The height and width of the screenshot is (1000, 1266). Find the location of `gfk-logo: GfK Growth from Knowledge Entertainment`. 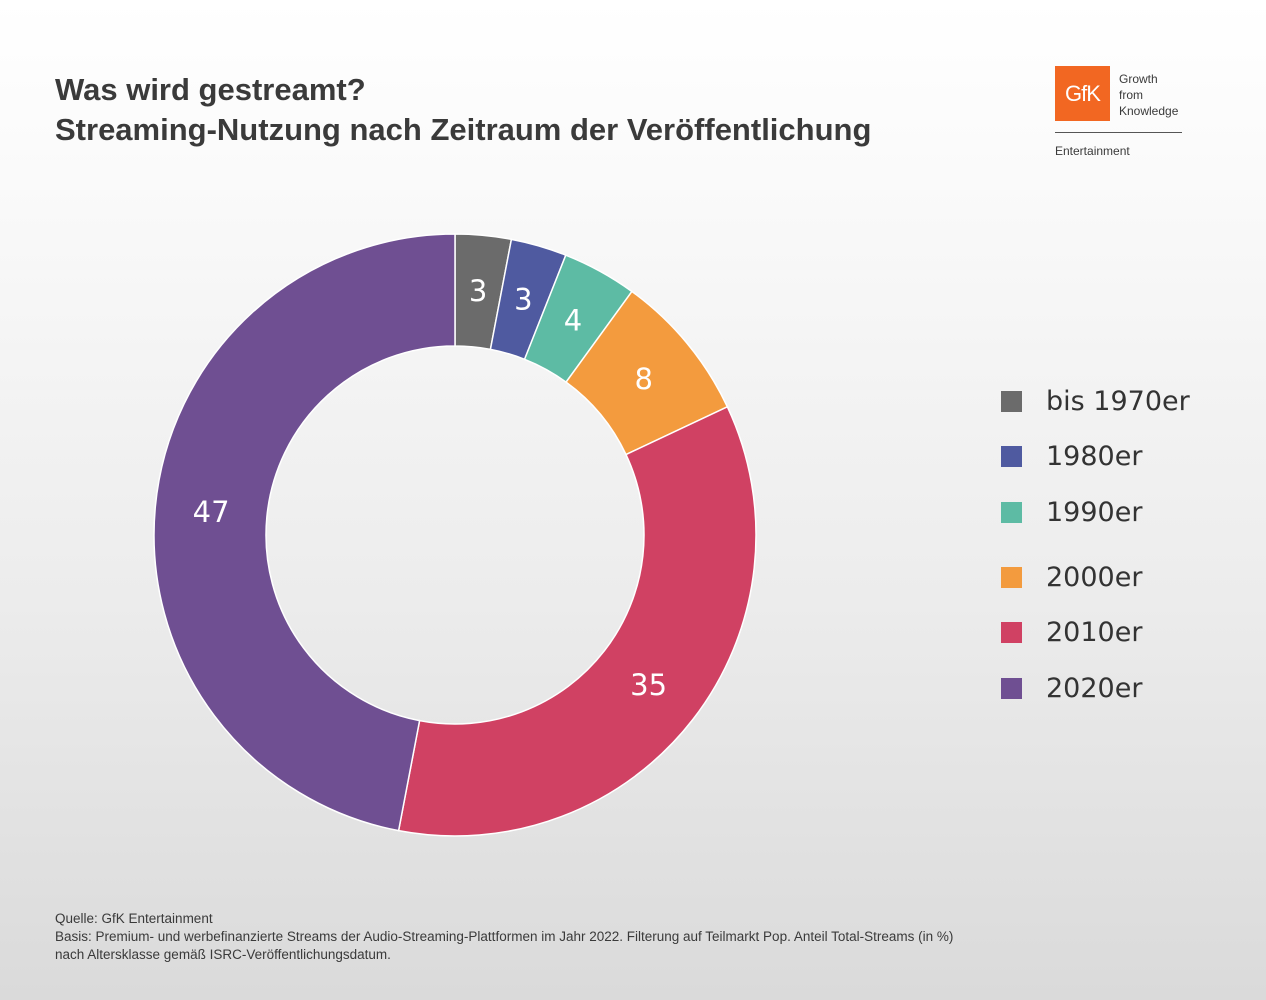

gfk-logo: GfK Growth from Knowledge Entertainment is located at coordinates (1120, 116).